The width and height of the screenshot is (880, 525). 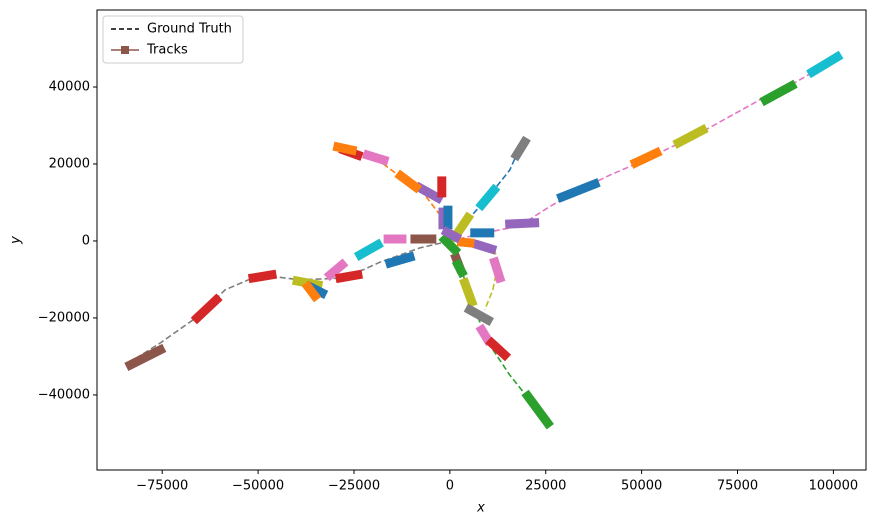 I want to click on x-tick-label: 100000, so click(x=834, y=486).